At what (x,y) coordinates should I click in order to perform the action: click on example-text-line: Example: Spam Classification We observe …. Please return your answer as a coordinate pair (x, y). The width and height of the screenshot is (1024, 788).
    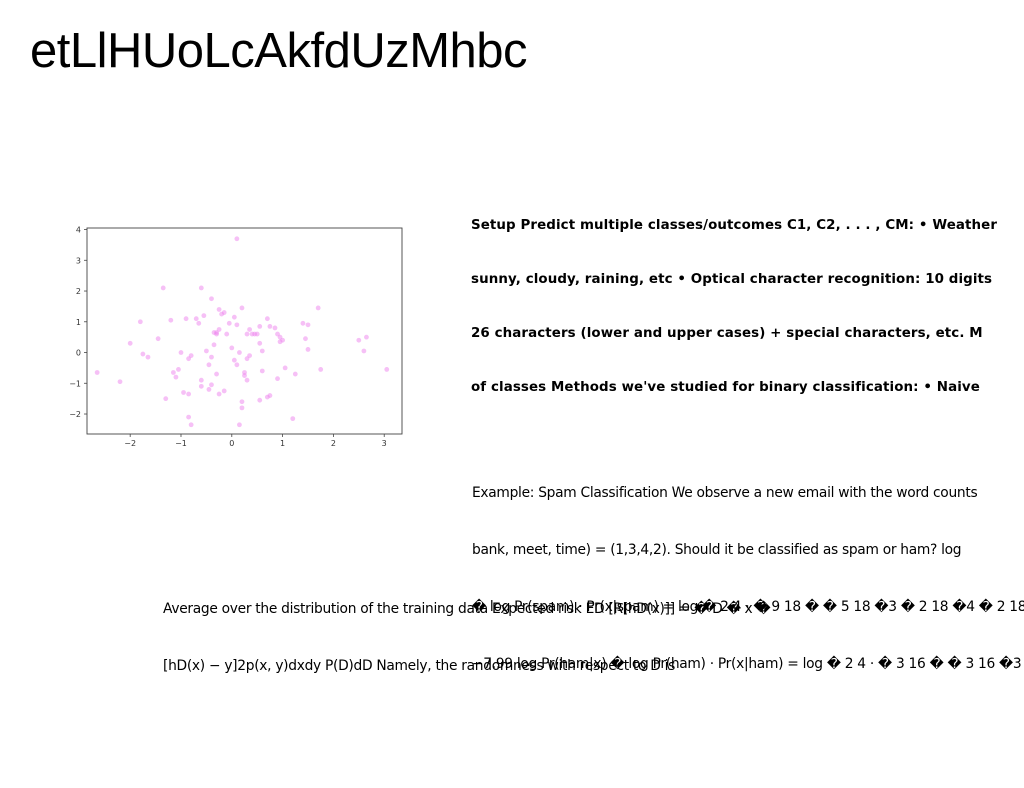
    Looking at the image, I should click on (725, 493).